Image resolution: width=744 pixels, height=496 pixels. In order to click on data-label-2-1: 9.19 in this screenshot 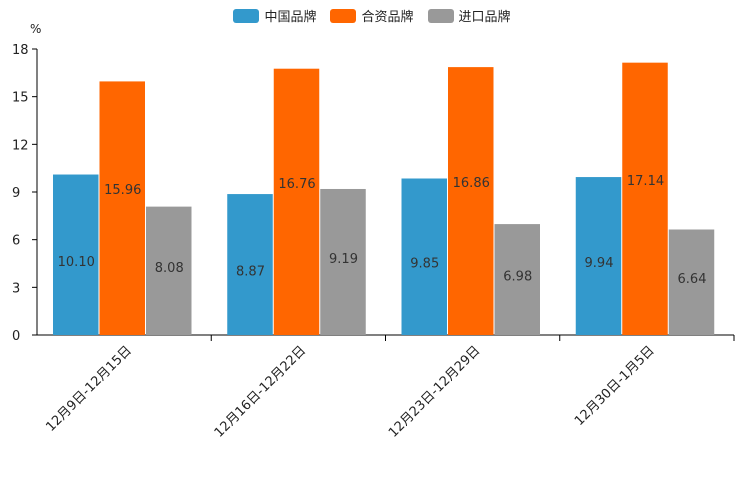, I will do `click(343, 259)`.